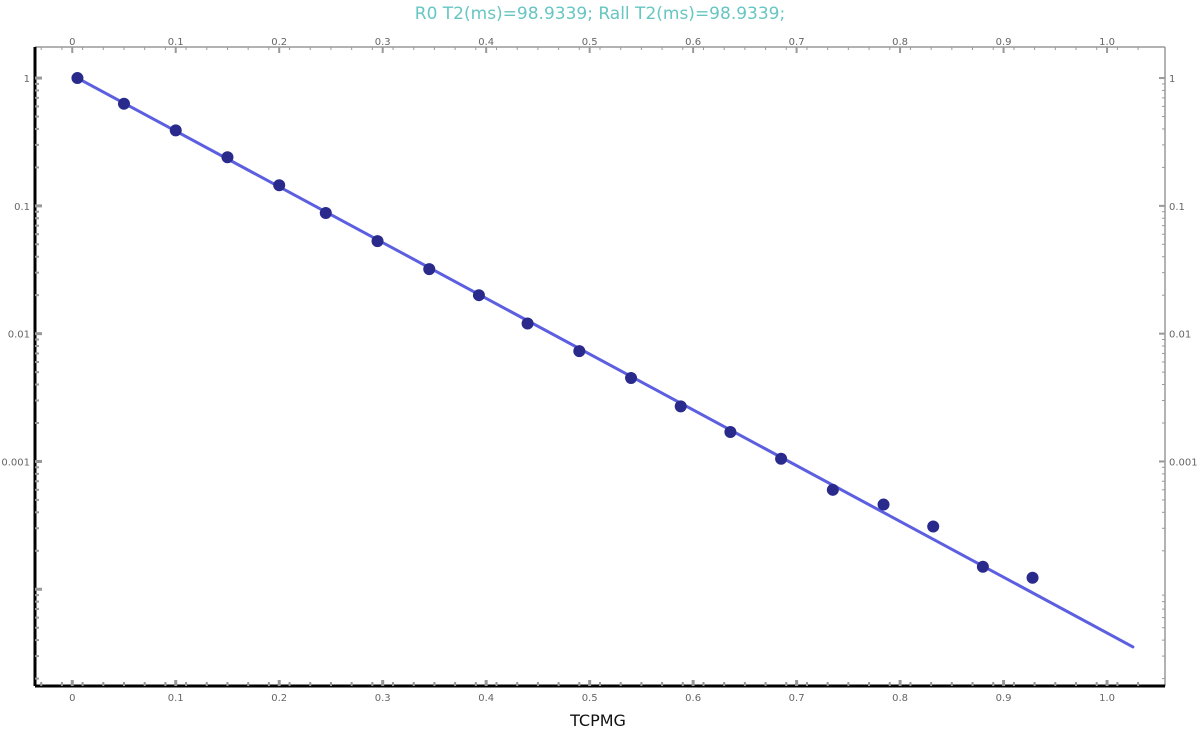 The width and height of the screenshot is (1200, 731). Describe the element at coordinates (600, 14) in the screenshot. I see `chart-title: R0 T2(ms)=98.9339; Rall T2(ms)=98.9339;` at that location.